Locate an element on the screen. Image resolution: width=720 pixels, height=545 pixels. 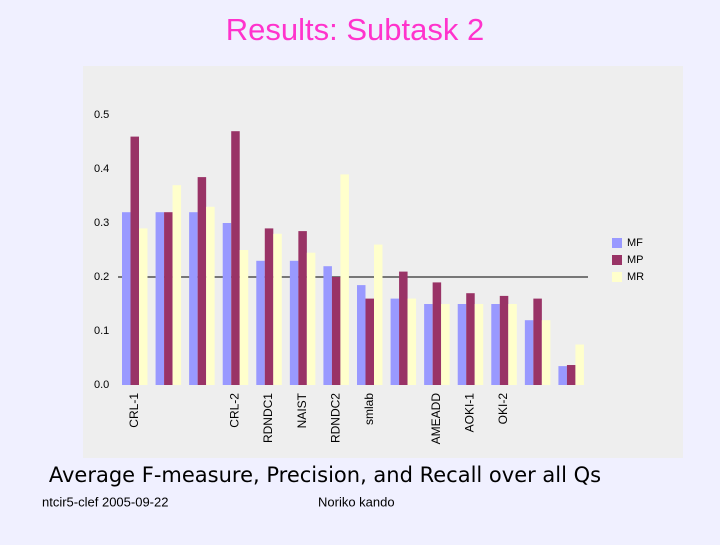
footer-left: ntcir5-clef 2005-09-22 is located at coordinates (105, 501).